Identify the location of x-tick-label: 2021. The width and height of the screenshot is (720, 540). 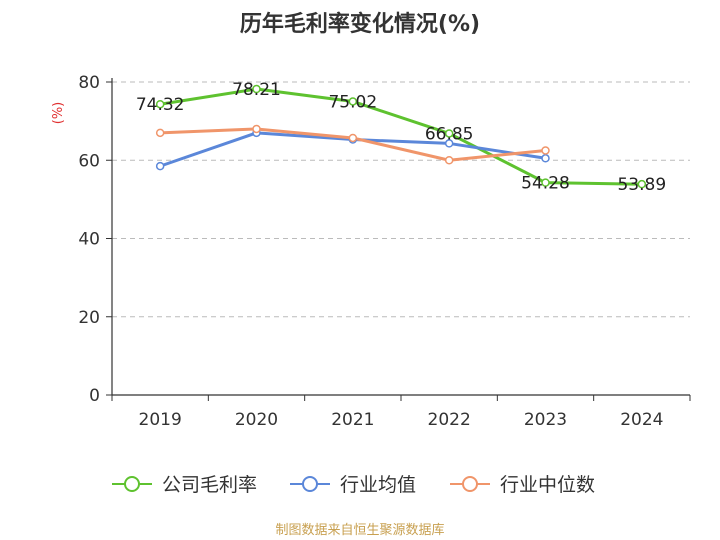
(352, 420).